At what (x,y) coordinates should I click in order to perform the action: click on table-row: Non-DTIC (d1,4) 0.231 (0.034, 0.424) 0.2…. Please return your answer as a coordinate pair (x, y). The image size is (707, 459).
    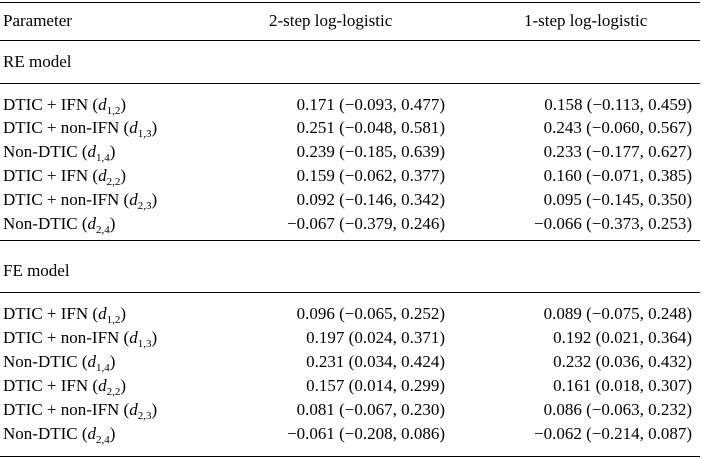
    Looking at the image, I should click on (350, 363).